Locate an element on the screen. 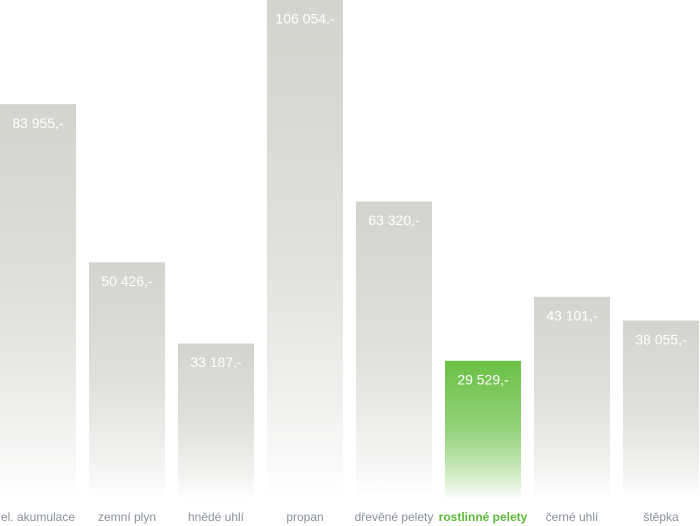  category-label: zemní plyn is located at coordinates (127, 517).